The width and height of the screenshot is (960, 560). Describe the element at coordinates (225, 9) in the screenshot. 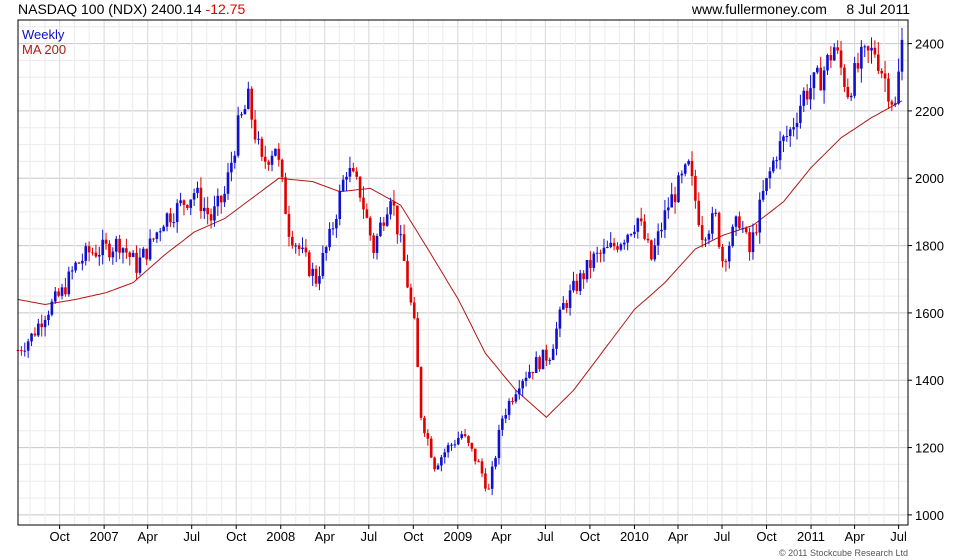

I see `price-change: -12.75` at that location.